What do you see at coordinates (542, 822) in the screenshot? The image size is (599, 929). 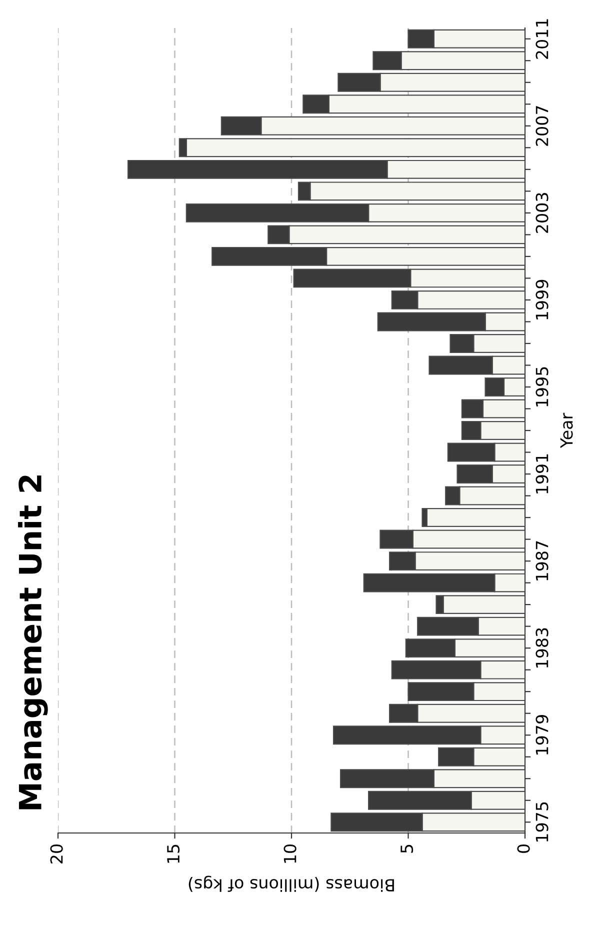 I see `y-tick-label: 1975` at bounding box center [542, 822].